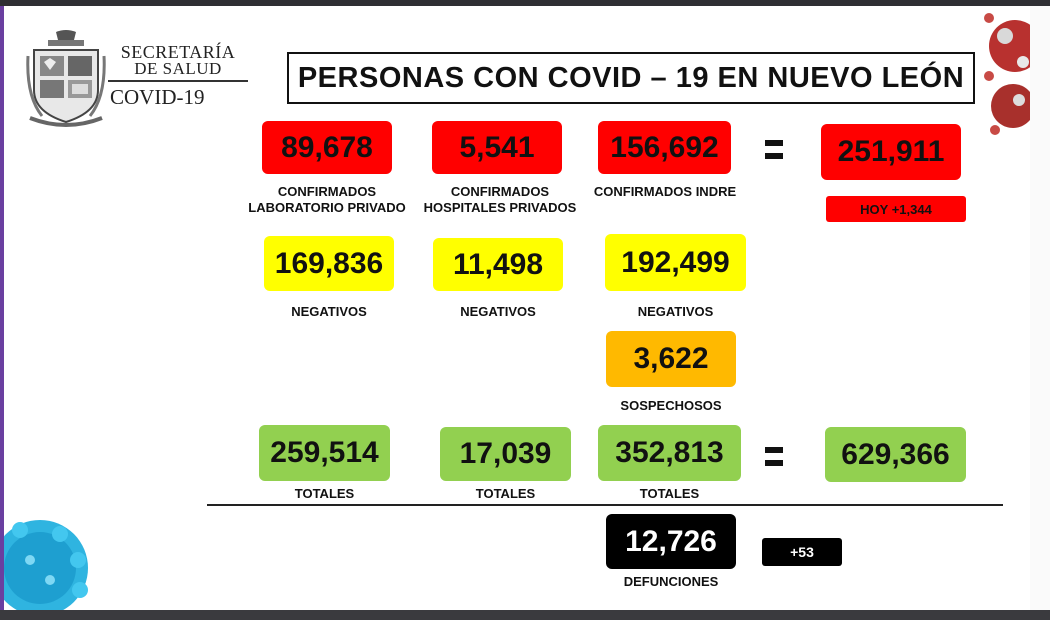 This screenshot has height=620, width=1050. I want to click on negatives-indre-label: NEGATIVOS, so click(675, 311).